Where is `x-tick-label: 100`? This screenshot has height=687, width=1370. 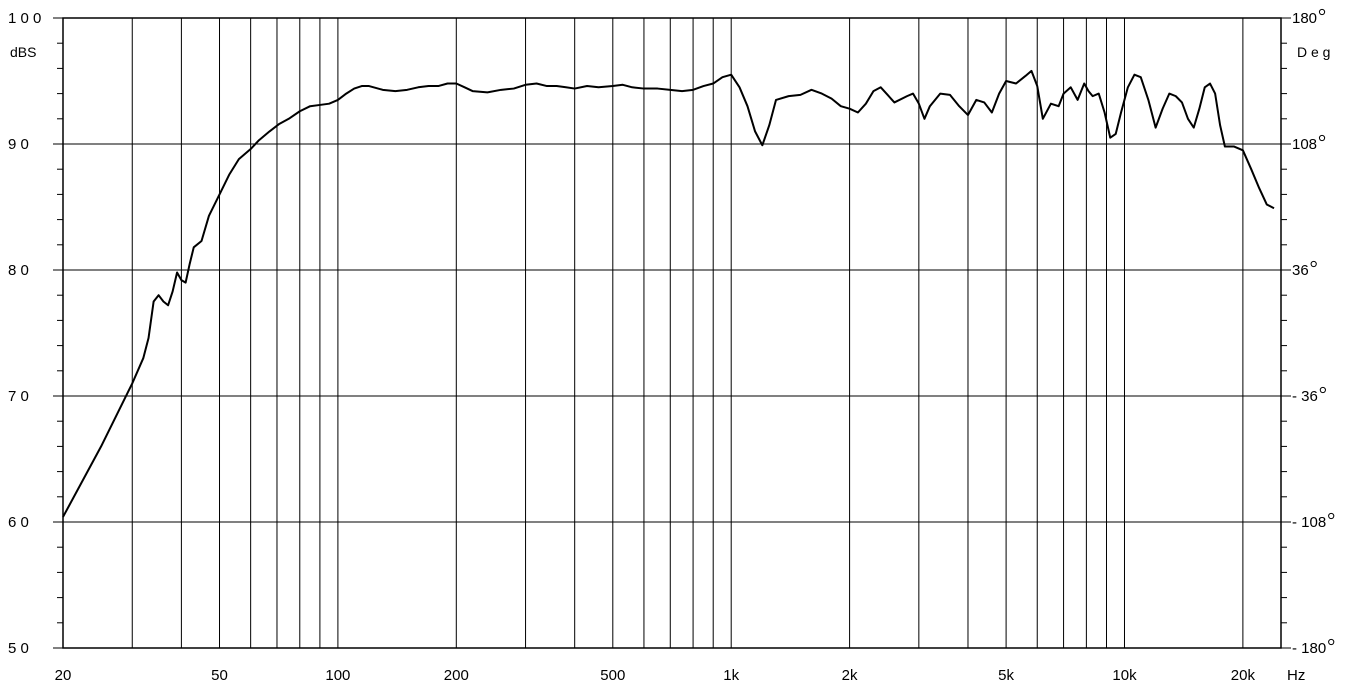
x-tick-label: 100 is located at coordinates (337, 675).